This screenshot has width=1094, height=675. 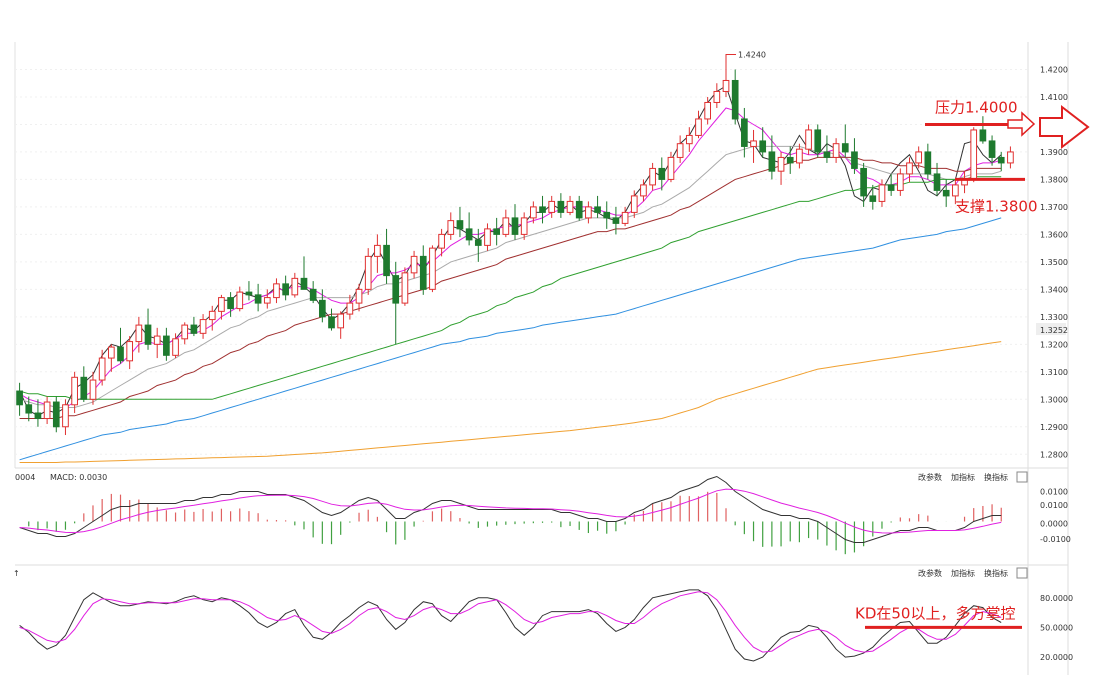 What do you see at coordinates (930, 477) in the screenshot?
I see `macd-button-0: 改参数` at bounding box center [930, 477].